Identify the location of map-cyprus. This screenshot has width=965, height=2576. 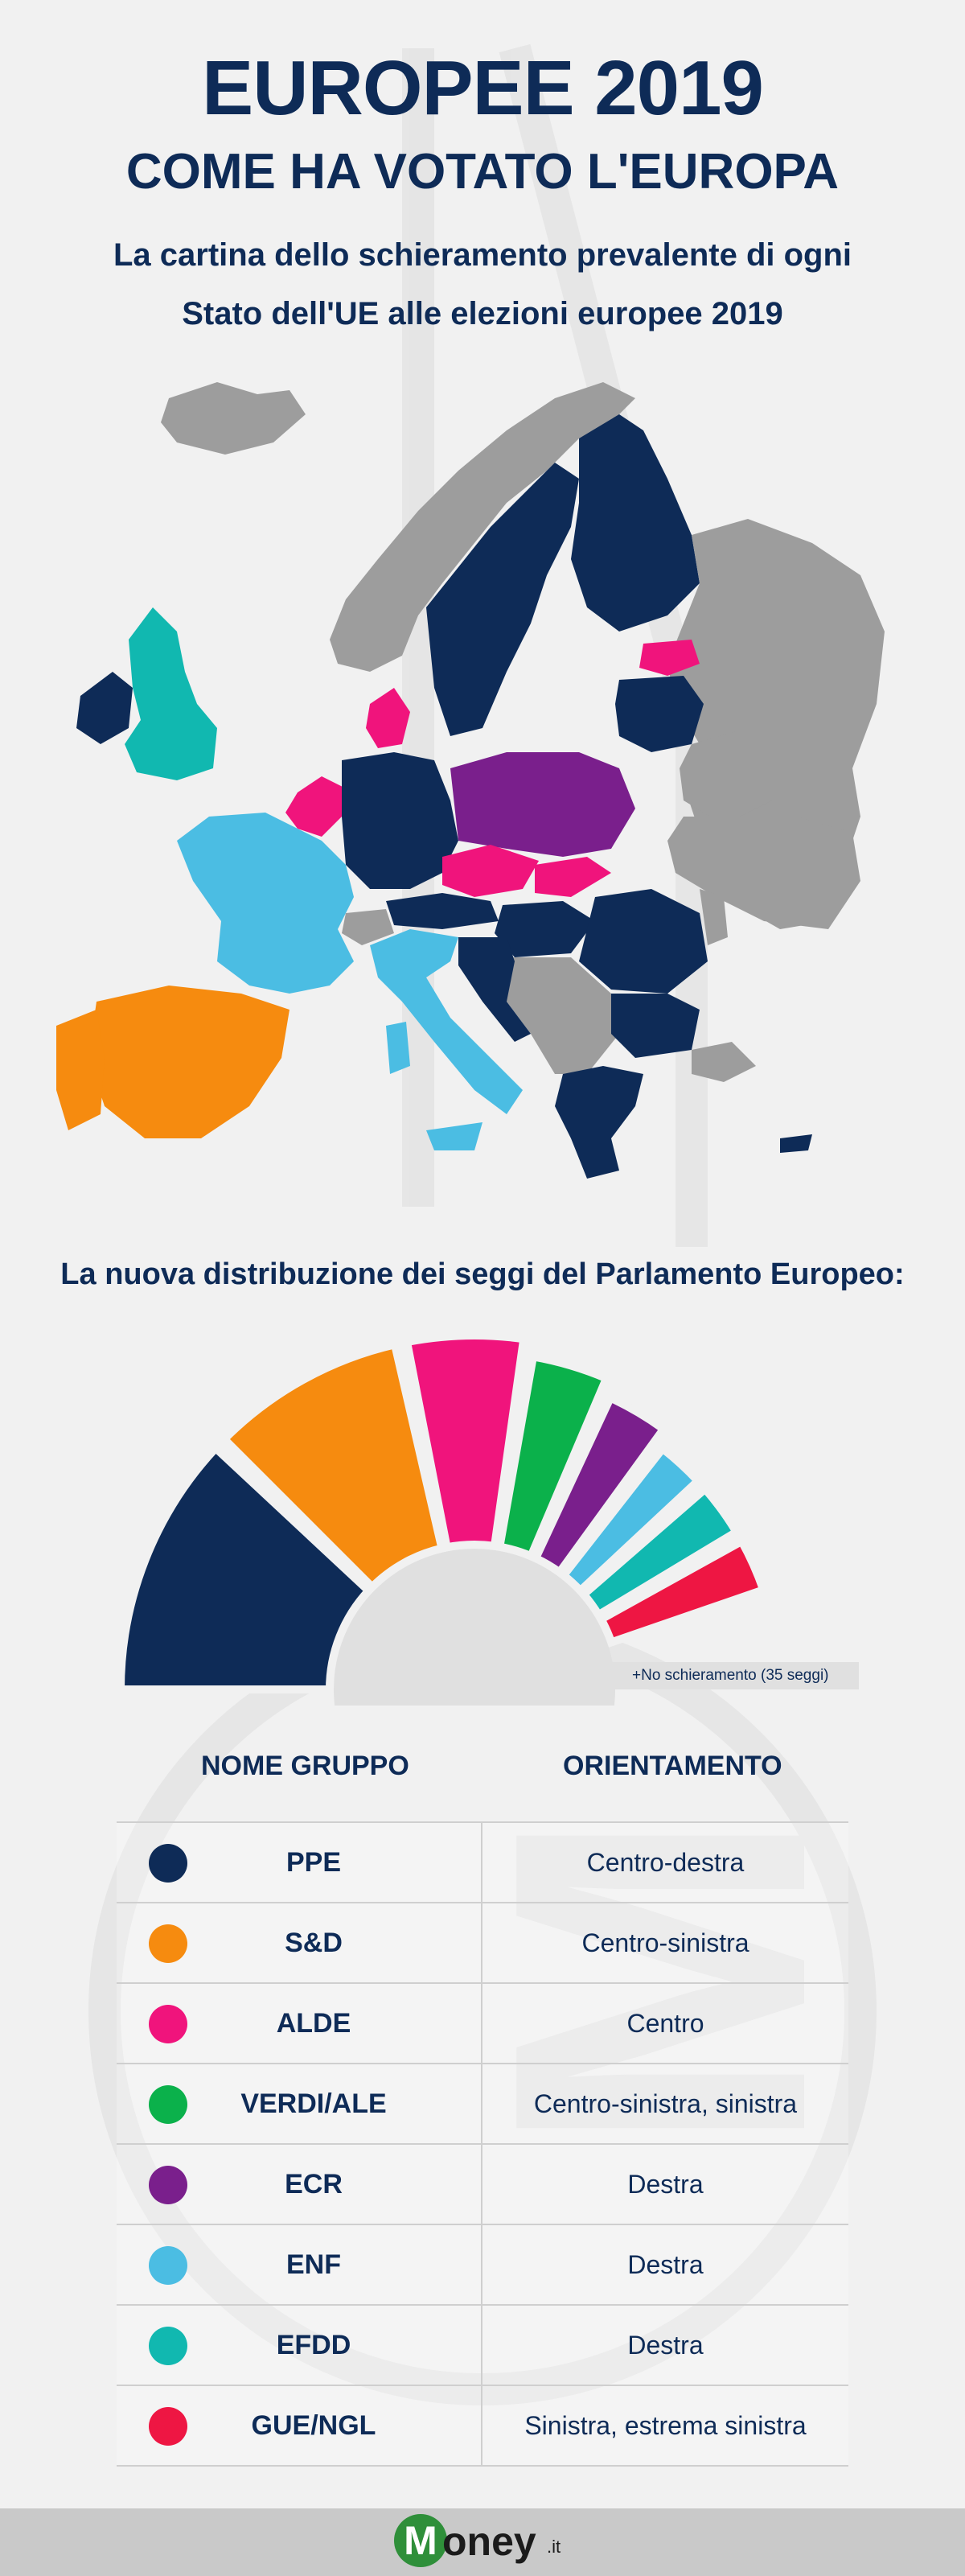
(796, 1143).